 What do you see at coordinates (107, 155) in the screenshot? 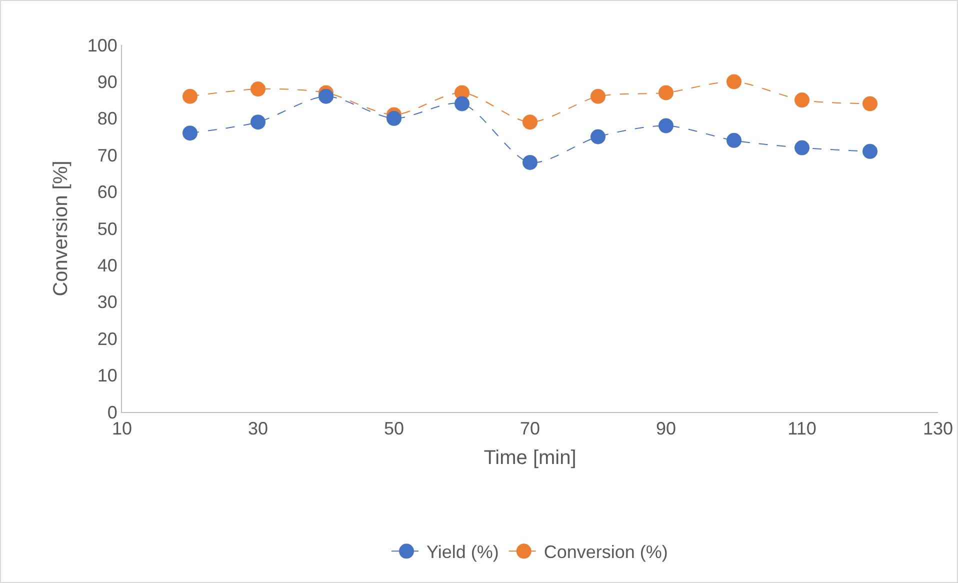
I see `y-tick-label: 70` at bounding box center [107, 155].